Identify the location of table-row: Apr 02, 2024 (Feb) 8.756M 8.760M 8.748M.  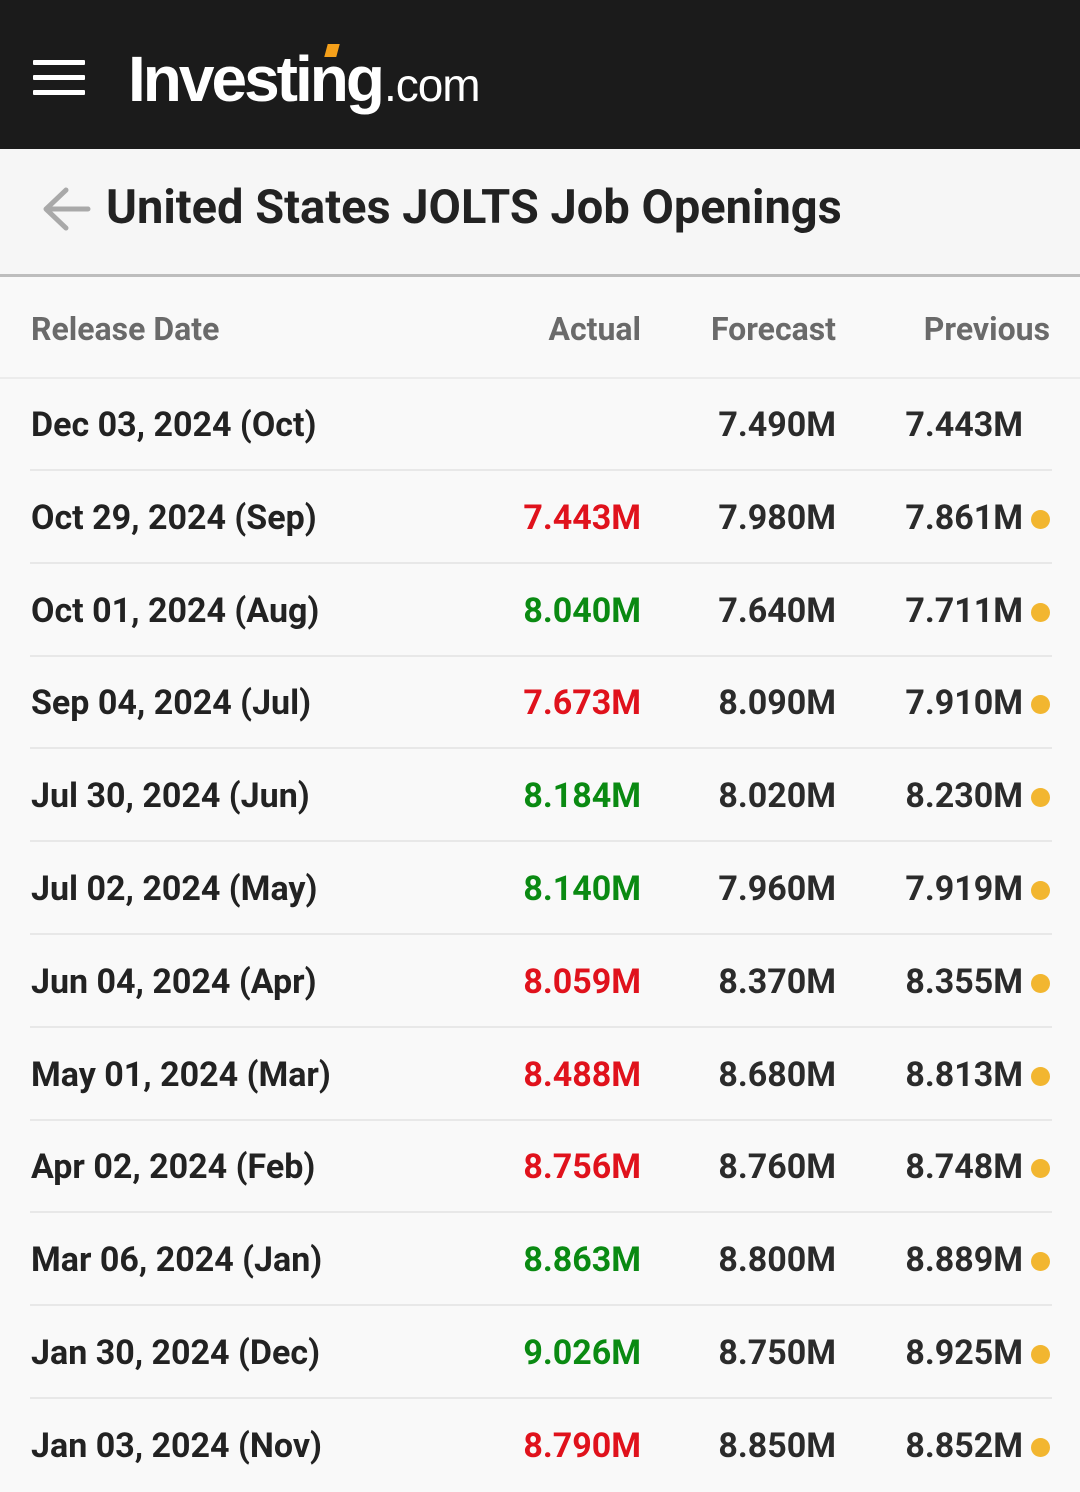
(540, 1167).